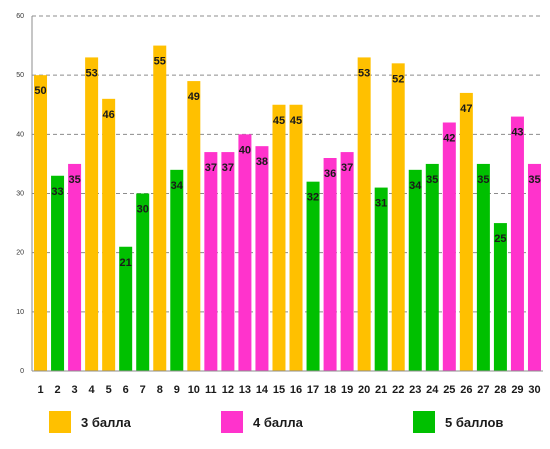 The width and height of the screenshot is (550, 449). What do you see at coordinates (364, 390) in the screenshot?
I see `x-tick-label: 20` at bounding box center [364, 390].